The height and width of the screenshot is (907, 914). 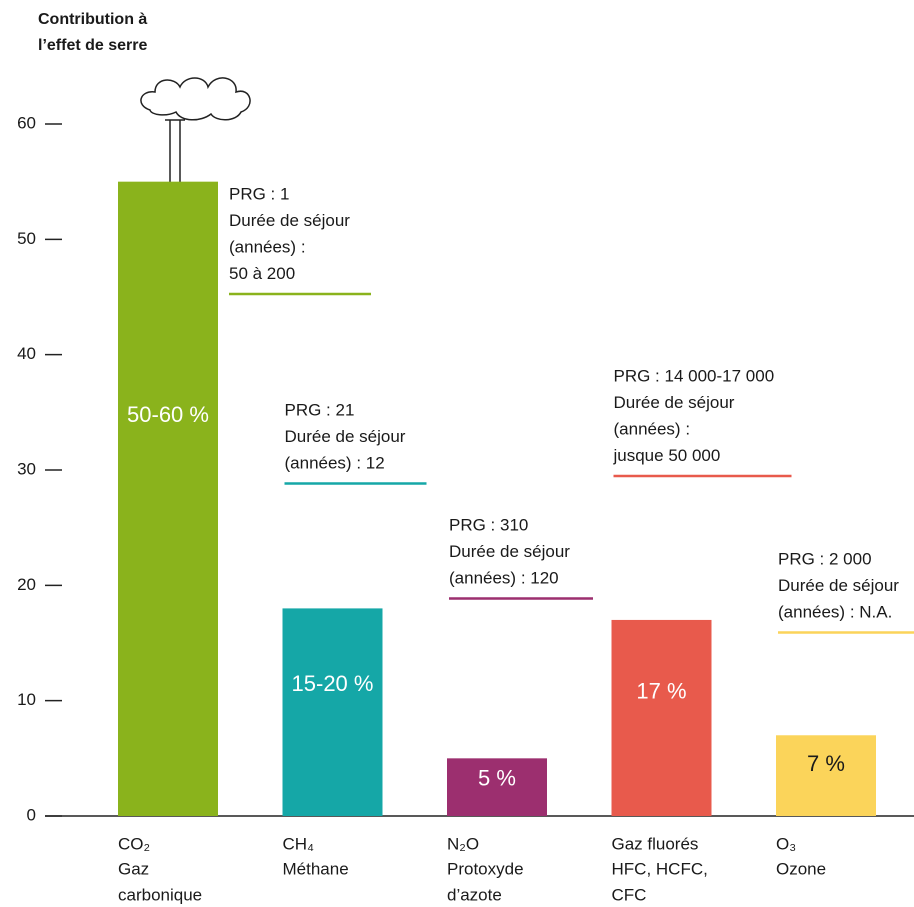 What do you see at coordinates (660, 868) in the screenshot?
I see `x-tick-label: HFC, HCFC,` at bounding box center [660, 868].